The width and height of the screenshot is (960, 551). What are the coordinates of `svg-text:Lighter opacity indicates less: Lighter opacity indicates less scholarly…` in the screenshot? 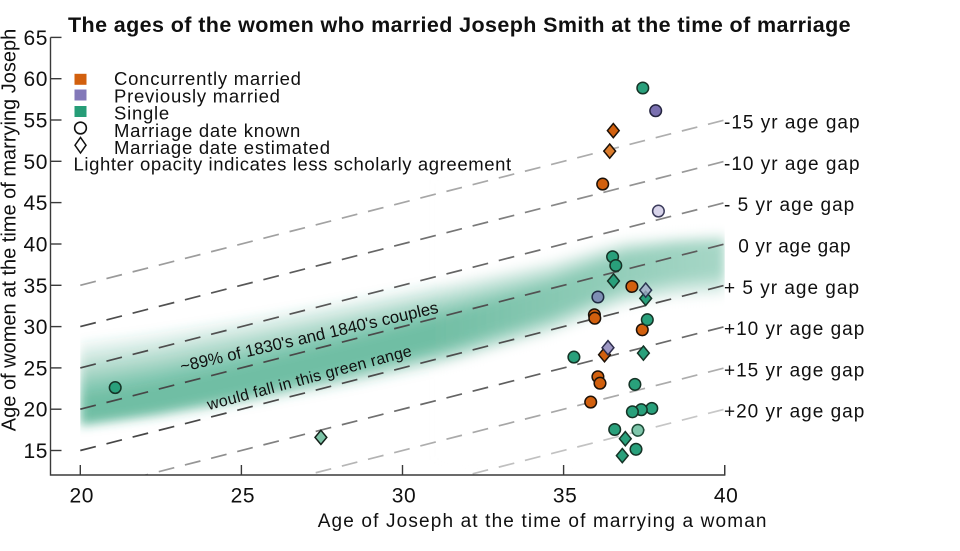 It's located at (293, 164).